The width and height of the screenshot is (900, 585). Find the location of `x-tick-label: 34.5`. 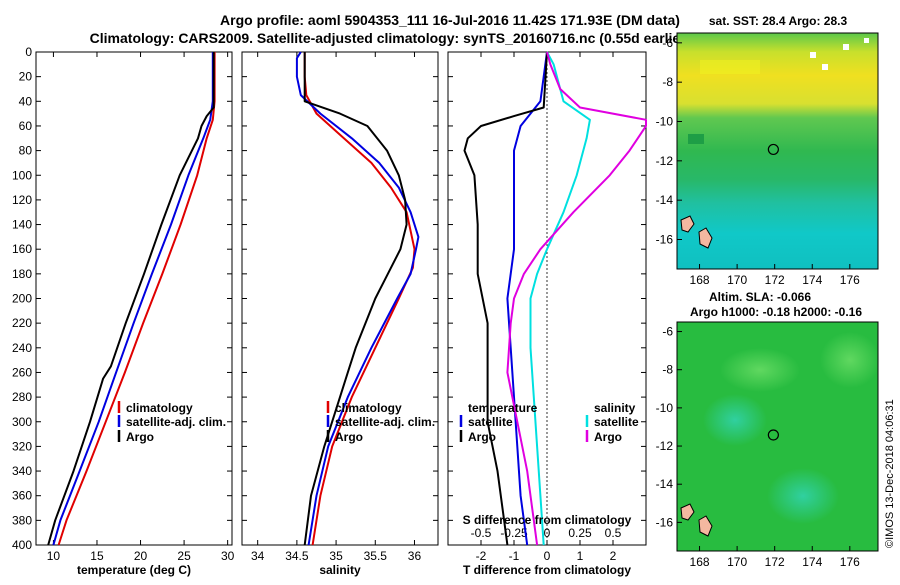

x-tick-label: 34.5 is located at coordinates (297, 556).